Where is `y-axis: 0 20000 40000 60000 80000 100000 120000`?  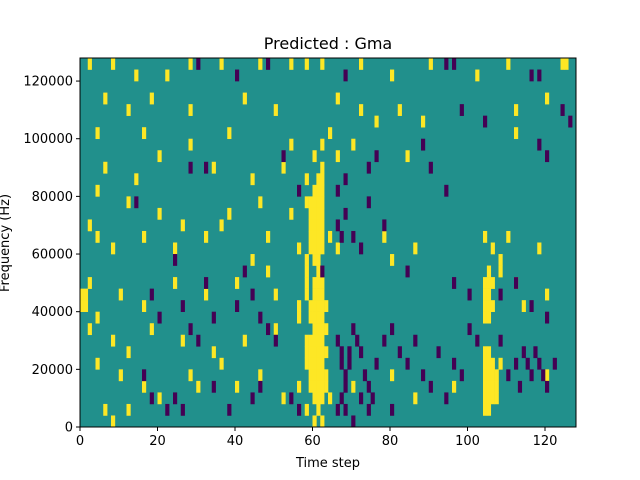
y-axis: 0 20000 40000 60000 80000 100000 120000 is located at coordinates (51, 255).